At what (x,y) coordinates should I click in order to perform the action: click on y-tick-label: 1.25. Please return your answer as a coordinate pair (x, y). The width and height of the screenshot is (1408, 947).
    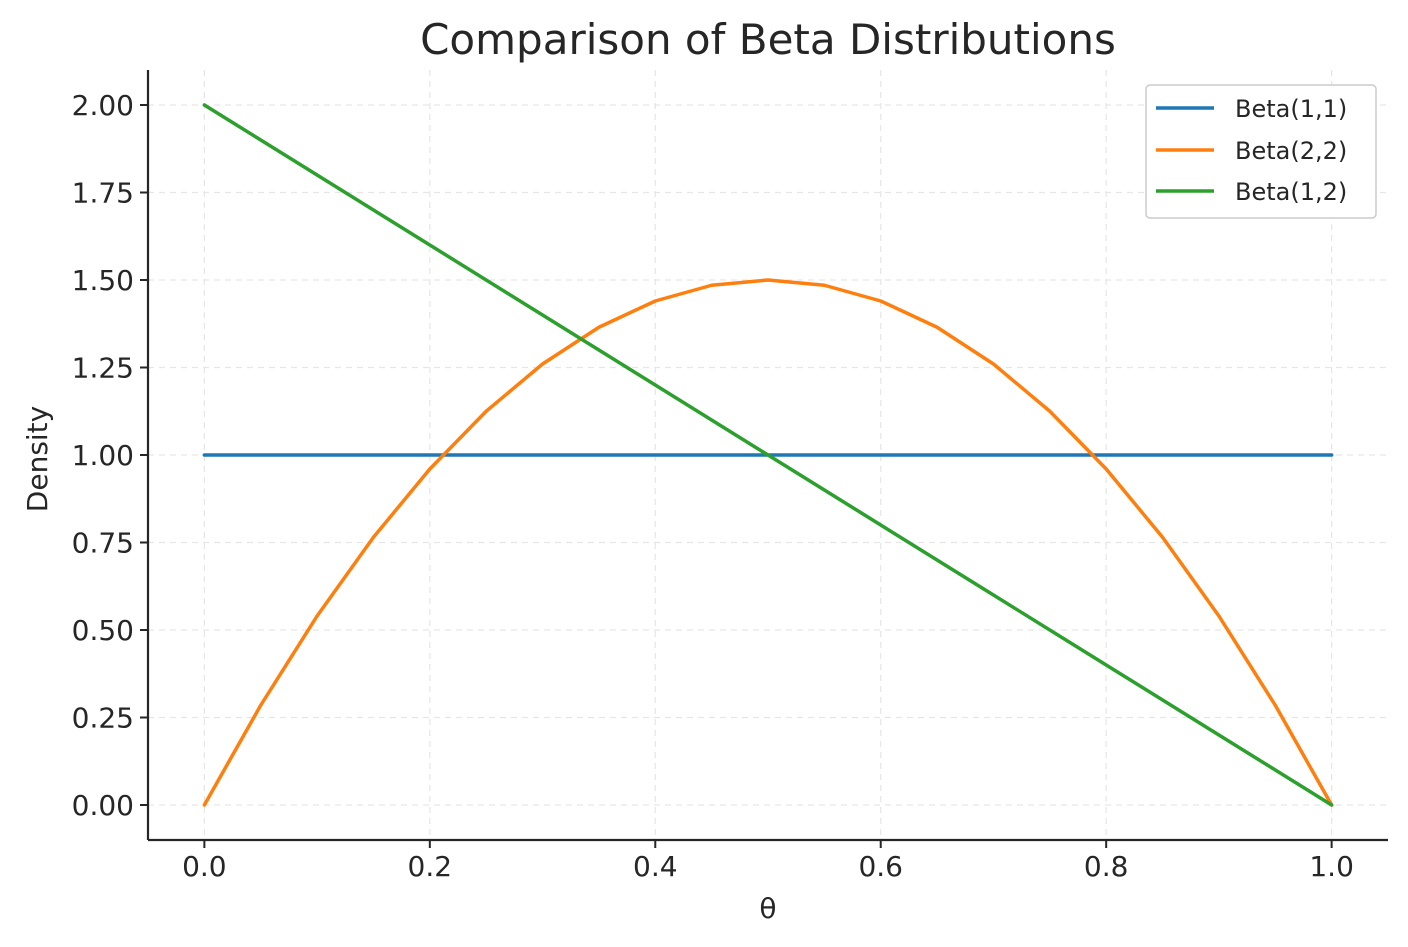
    Looking at the image, I should click on (103, 368).